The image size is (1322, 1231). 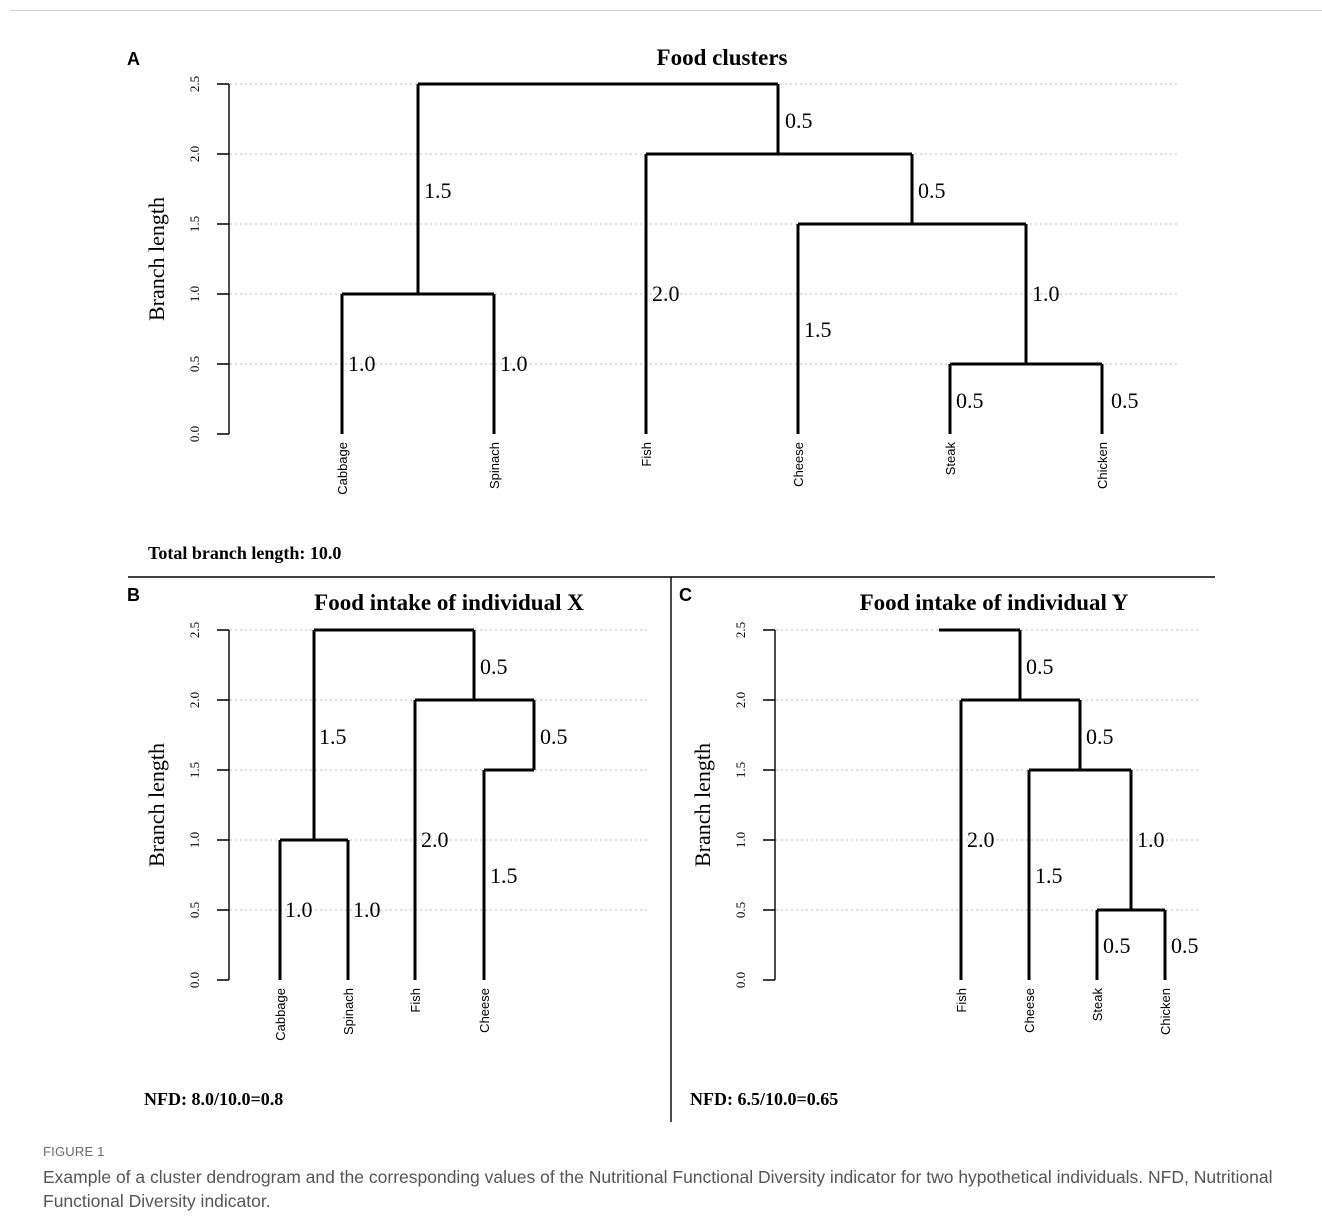 I want to click on panel-c-letter: C, so click(x=685, y=595).